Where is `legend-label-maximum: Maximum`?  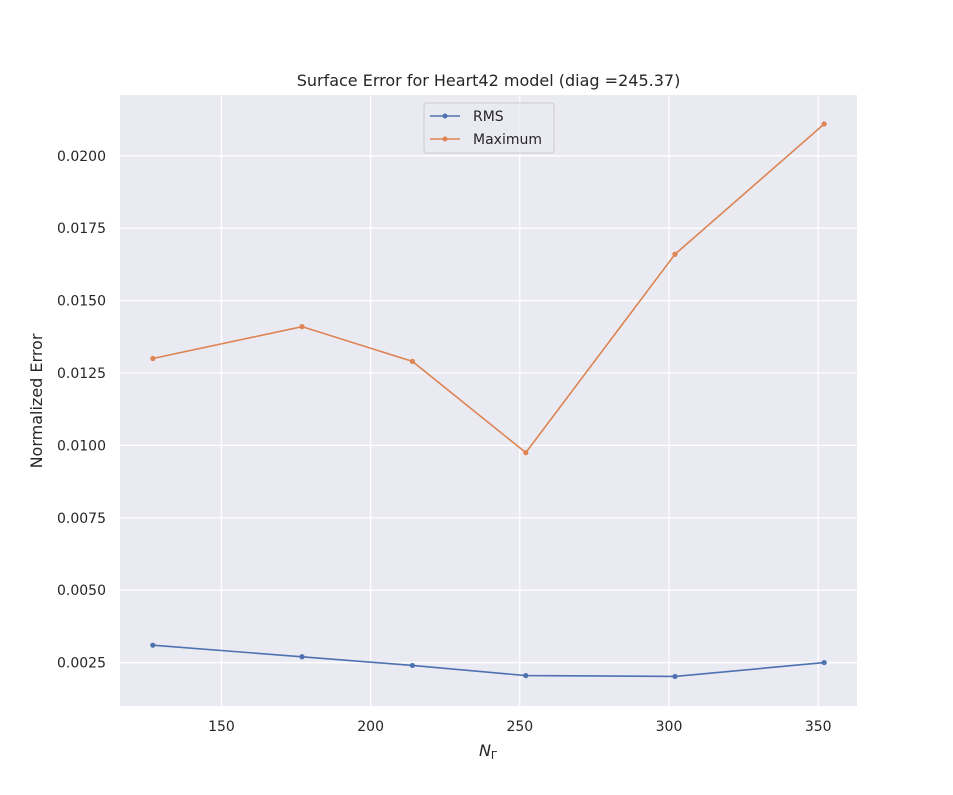
legend-label-maximum: Maximum is located at coordinates (507, 140).